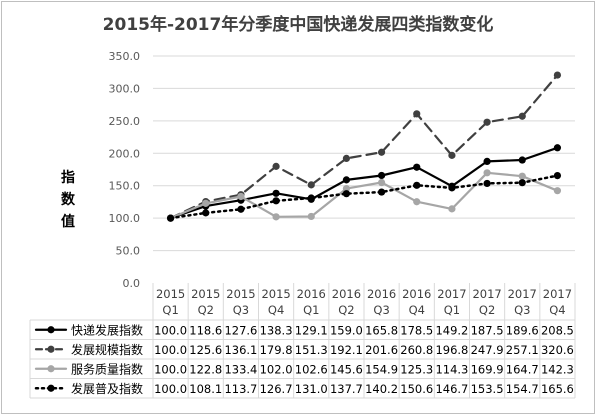 The height and width of the screenshot is (416, 597). Describe the element at coordinates (68, 221) in the screenshot. I see `y-axis-label-char: 值` at that location.